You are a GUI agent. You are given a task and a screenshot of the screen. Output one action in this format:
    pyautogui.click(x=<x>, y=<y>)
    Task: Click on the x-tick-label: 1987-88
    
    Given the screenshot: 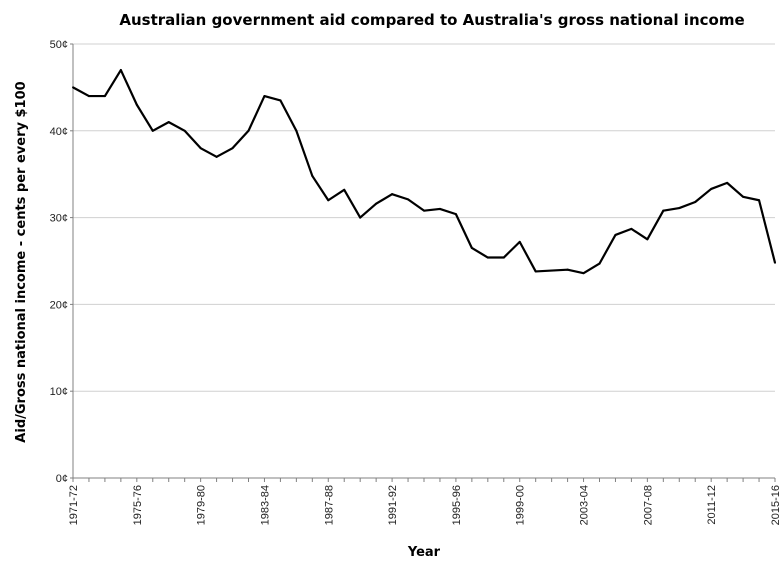 What is the action you would take?
    pyautogui.click(x=329, y=505)
    